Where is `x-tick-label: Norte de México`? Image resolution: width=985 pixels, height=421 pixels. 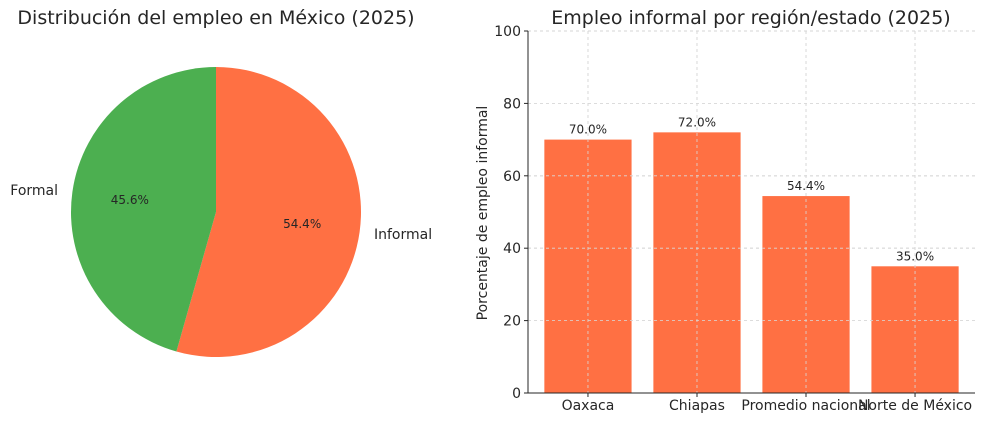 x-tick-label: Norte de México is located at coordinates (915, 406).